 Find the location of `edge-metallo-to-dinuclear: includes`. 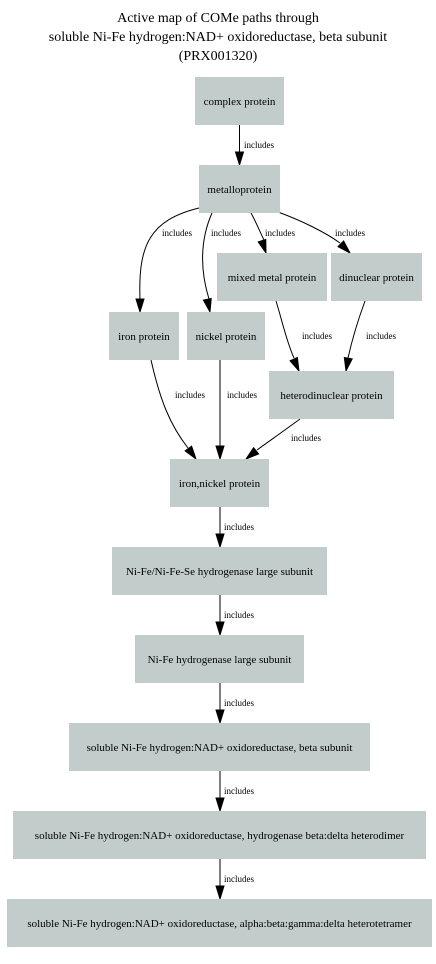

edge-metallo-to-dinuclear: includes is located at coordinates (321, 233).